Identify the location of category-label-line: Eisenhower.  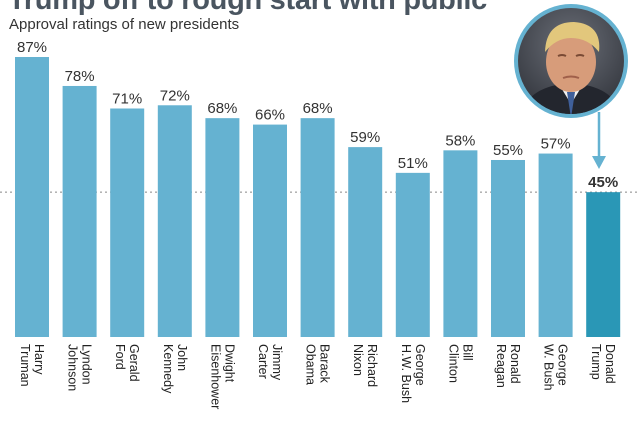
(215, 376).